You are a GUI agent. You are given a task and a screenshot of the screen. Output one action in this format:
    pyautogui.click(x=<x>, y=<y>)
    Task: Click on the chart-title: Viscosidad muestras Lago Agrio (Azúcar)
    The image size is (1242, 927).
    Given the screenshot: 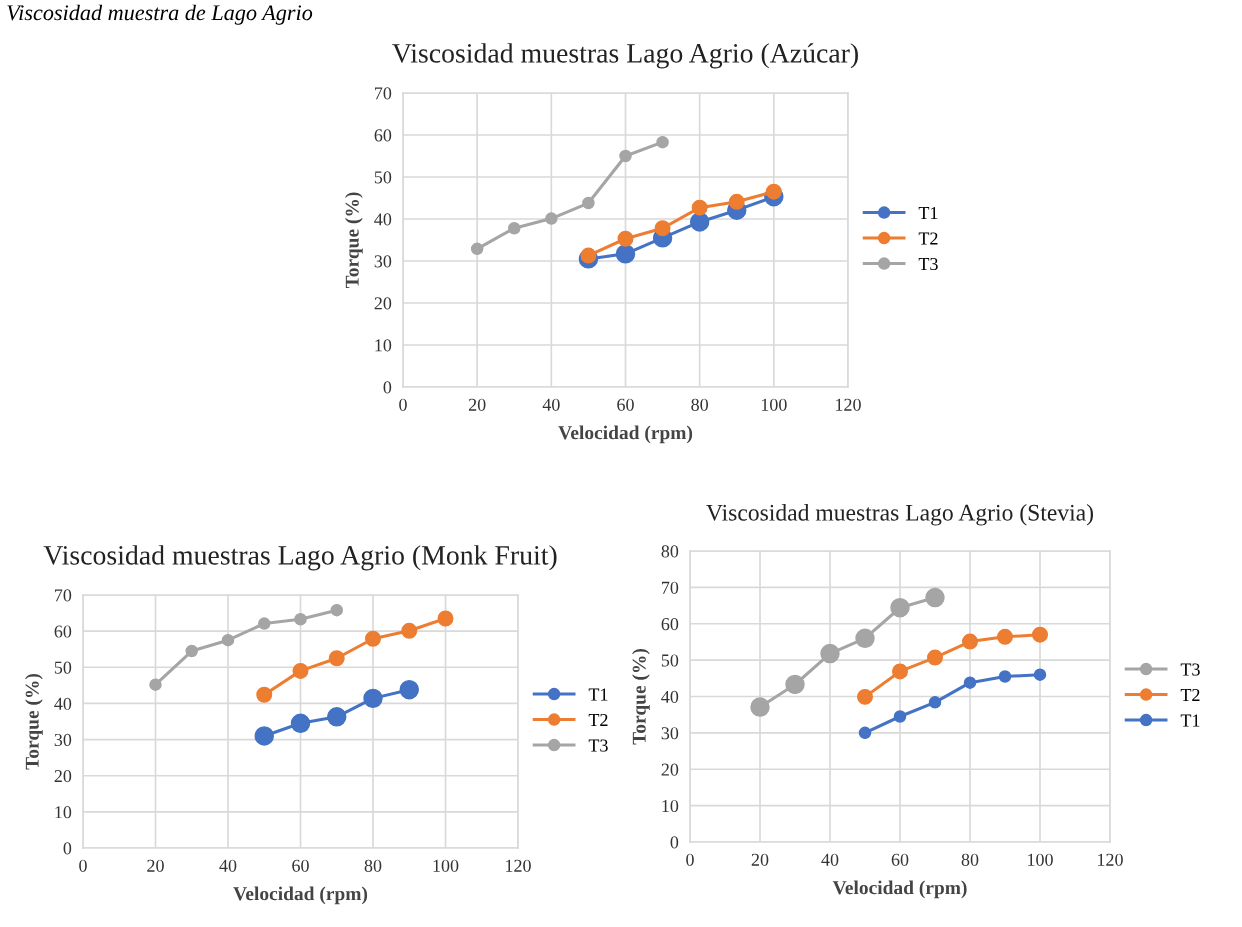 What is the action you would take?
    pyautogui.click(x=625, y=56)
    